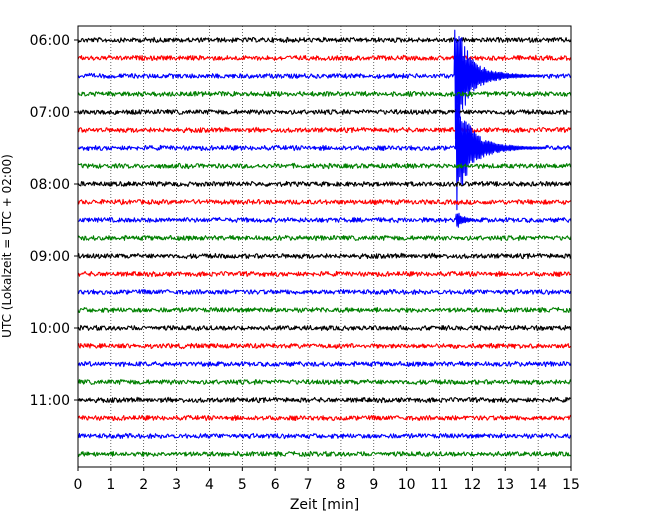 The image size is (650, 520). What do you see at coordinates (7, 246) in the screenshot?
I see `y-axis-label: UTC (Lokalzeit = UTC + 02:00)` at bounding box center [7, 246].